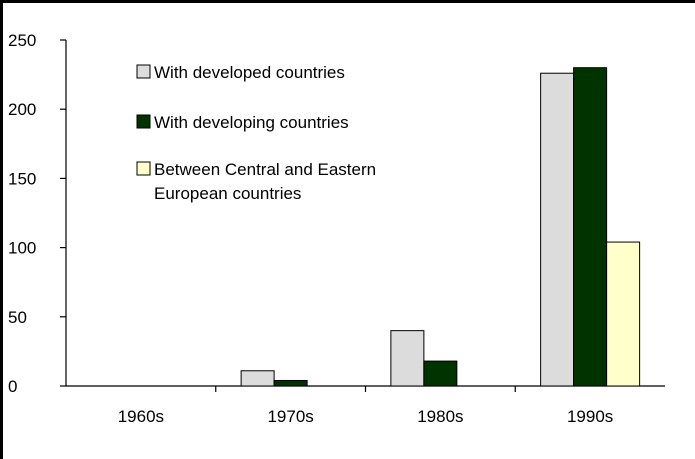 The width and height of the screenshot is (695, 459). I want to click on y-tick-label: 150, so click(22, 178).